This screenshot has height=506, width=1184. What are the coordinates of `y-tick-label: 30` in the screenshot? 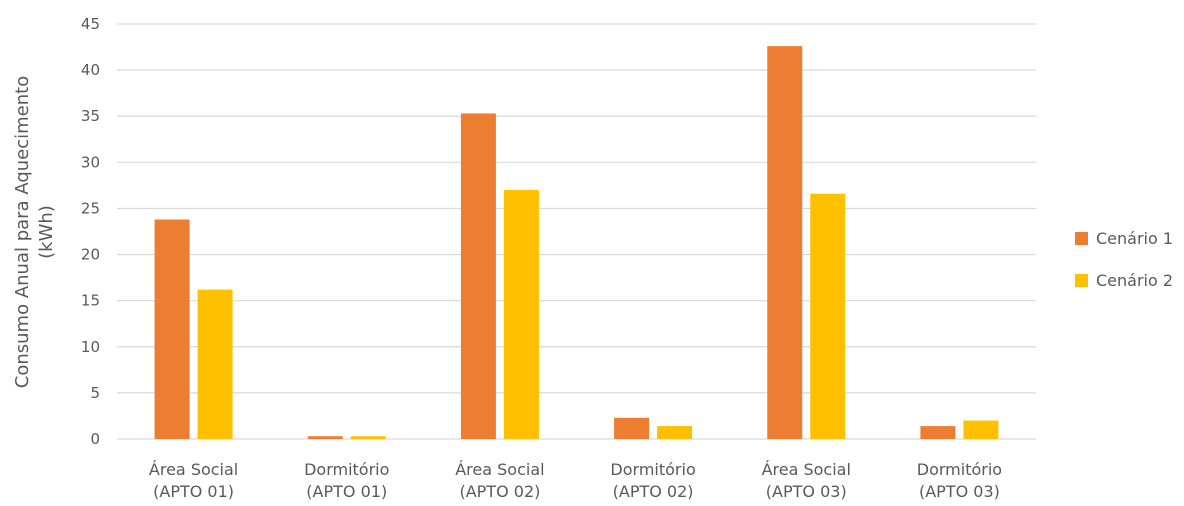 It's located at (90, 162).